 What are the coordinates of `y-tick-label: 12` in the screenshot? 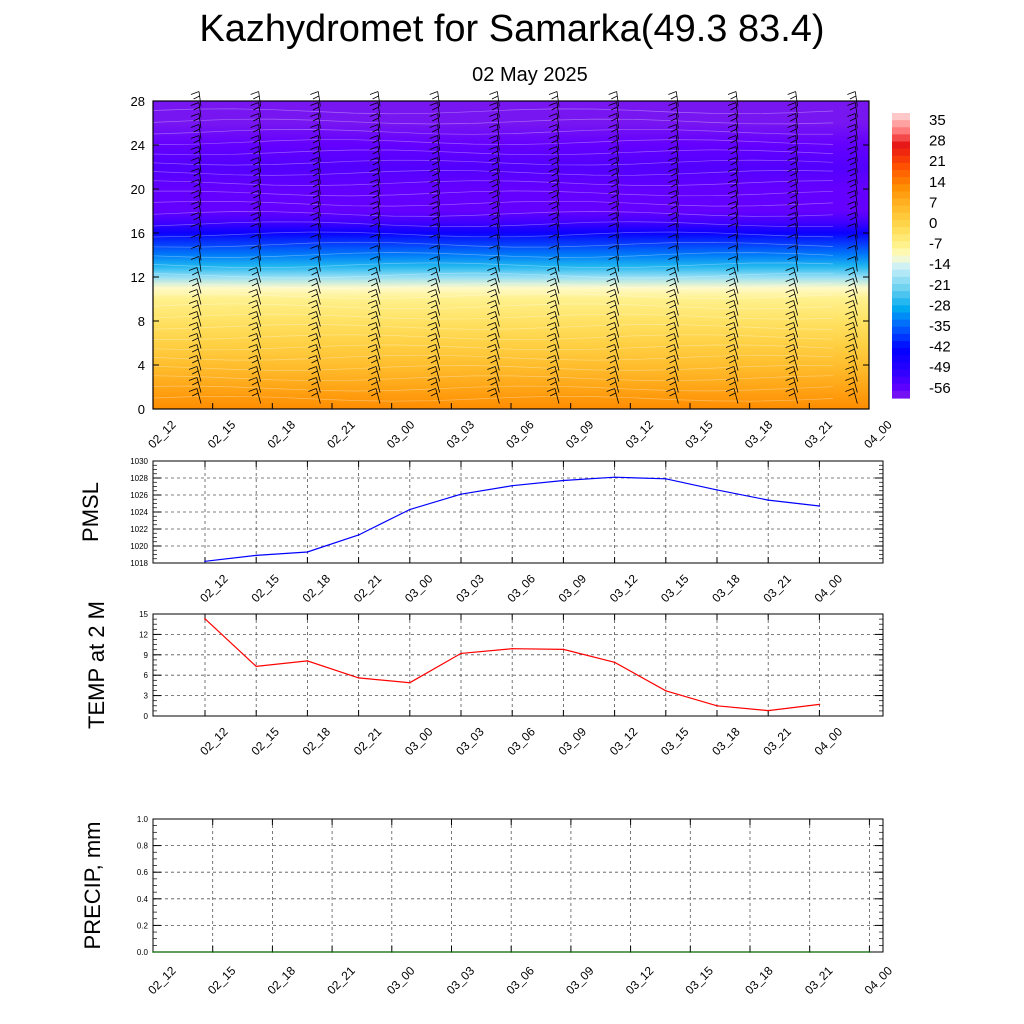 It's located at (138, 277).